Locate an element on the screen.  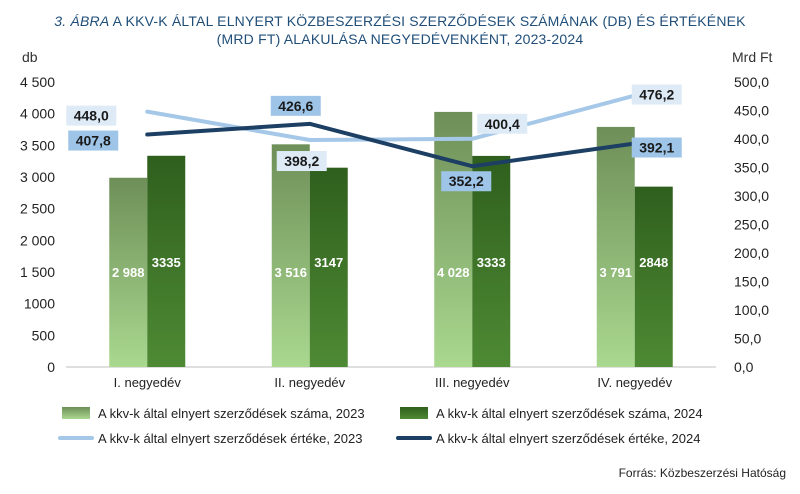
line-data-label: 407,8 is located at coordinates (93, 141).